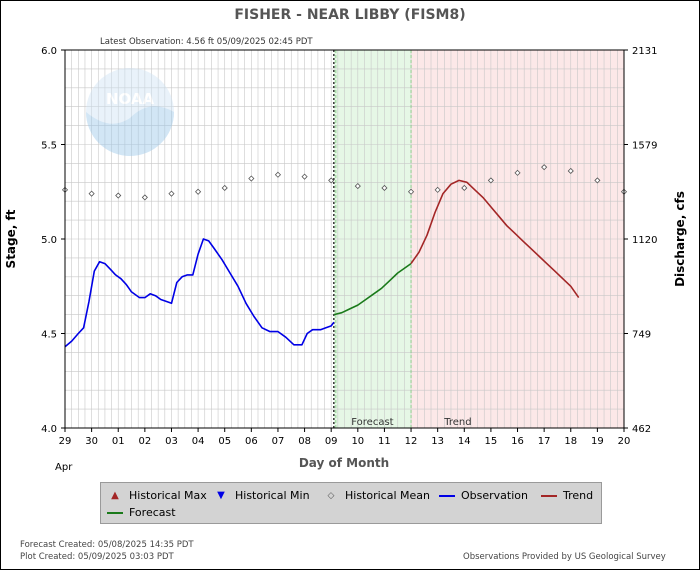 This screenshot has height=570, width=700. What do you see at coordinates (387, 495) in the screenshot?
I see `legend-historical-mean-label: Historical Mean` at bounding box center [387, 495].